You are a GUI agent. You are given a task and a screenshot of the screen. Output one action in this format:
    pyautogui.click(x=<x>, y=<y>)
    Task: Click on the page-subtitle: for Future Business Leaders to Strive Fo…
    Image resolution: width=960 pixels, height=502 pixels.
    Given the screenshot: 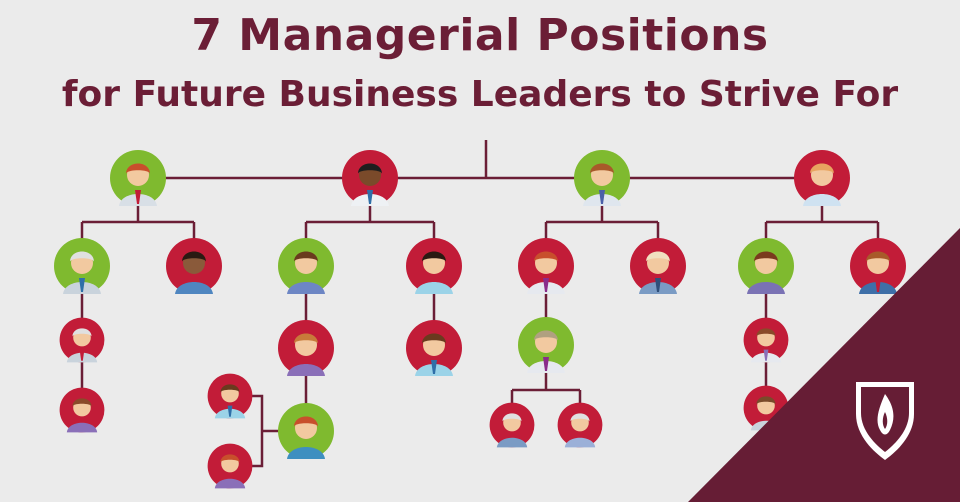 What is the action you would take?
    pyautogui.click(x=480, y=94)
    